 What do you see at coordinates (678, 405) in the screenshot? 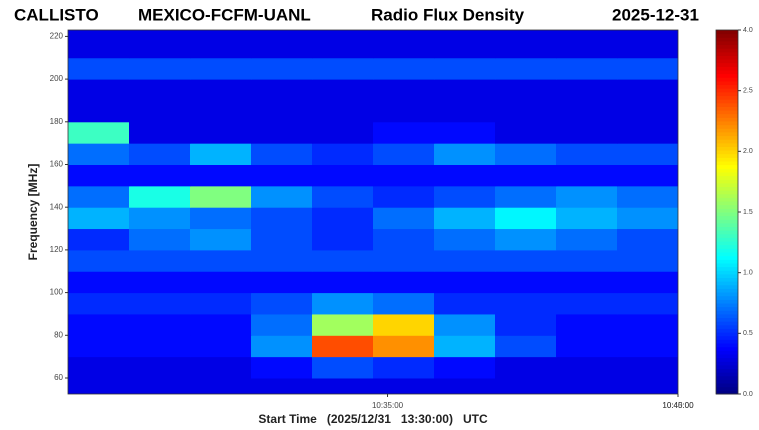
I see `x-tick-label: 10:45:00` at bounding box center [678, 405].